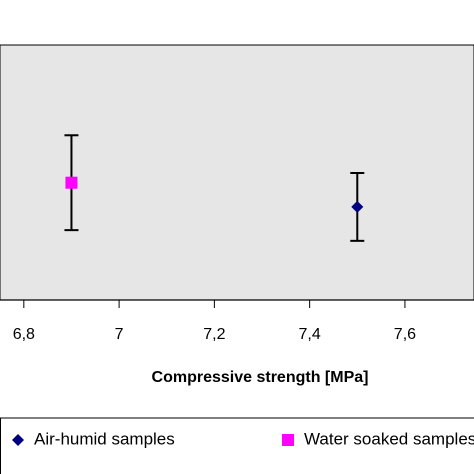 This screenshot has height=474, width=474. Describe the element at coordinates (104, 438) in the screenshot. I see `legend-label: Air-humid samples` at that location.